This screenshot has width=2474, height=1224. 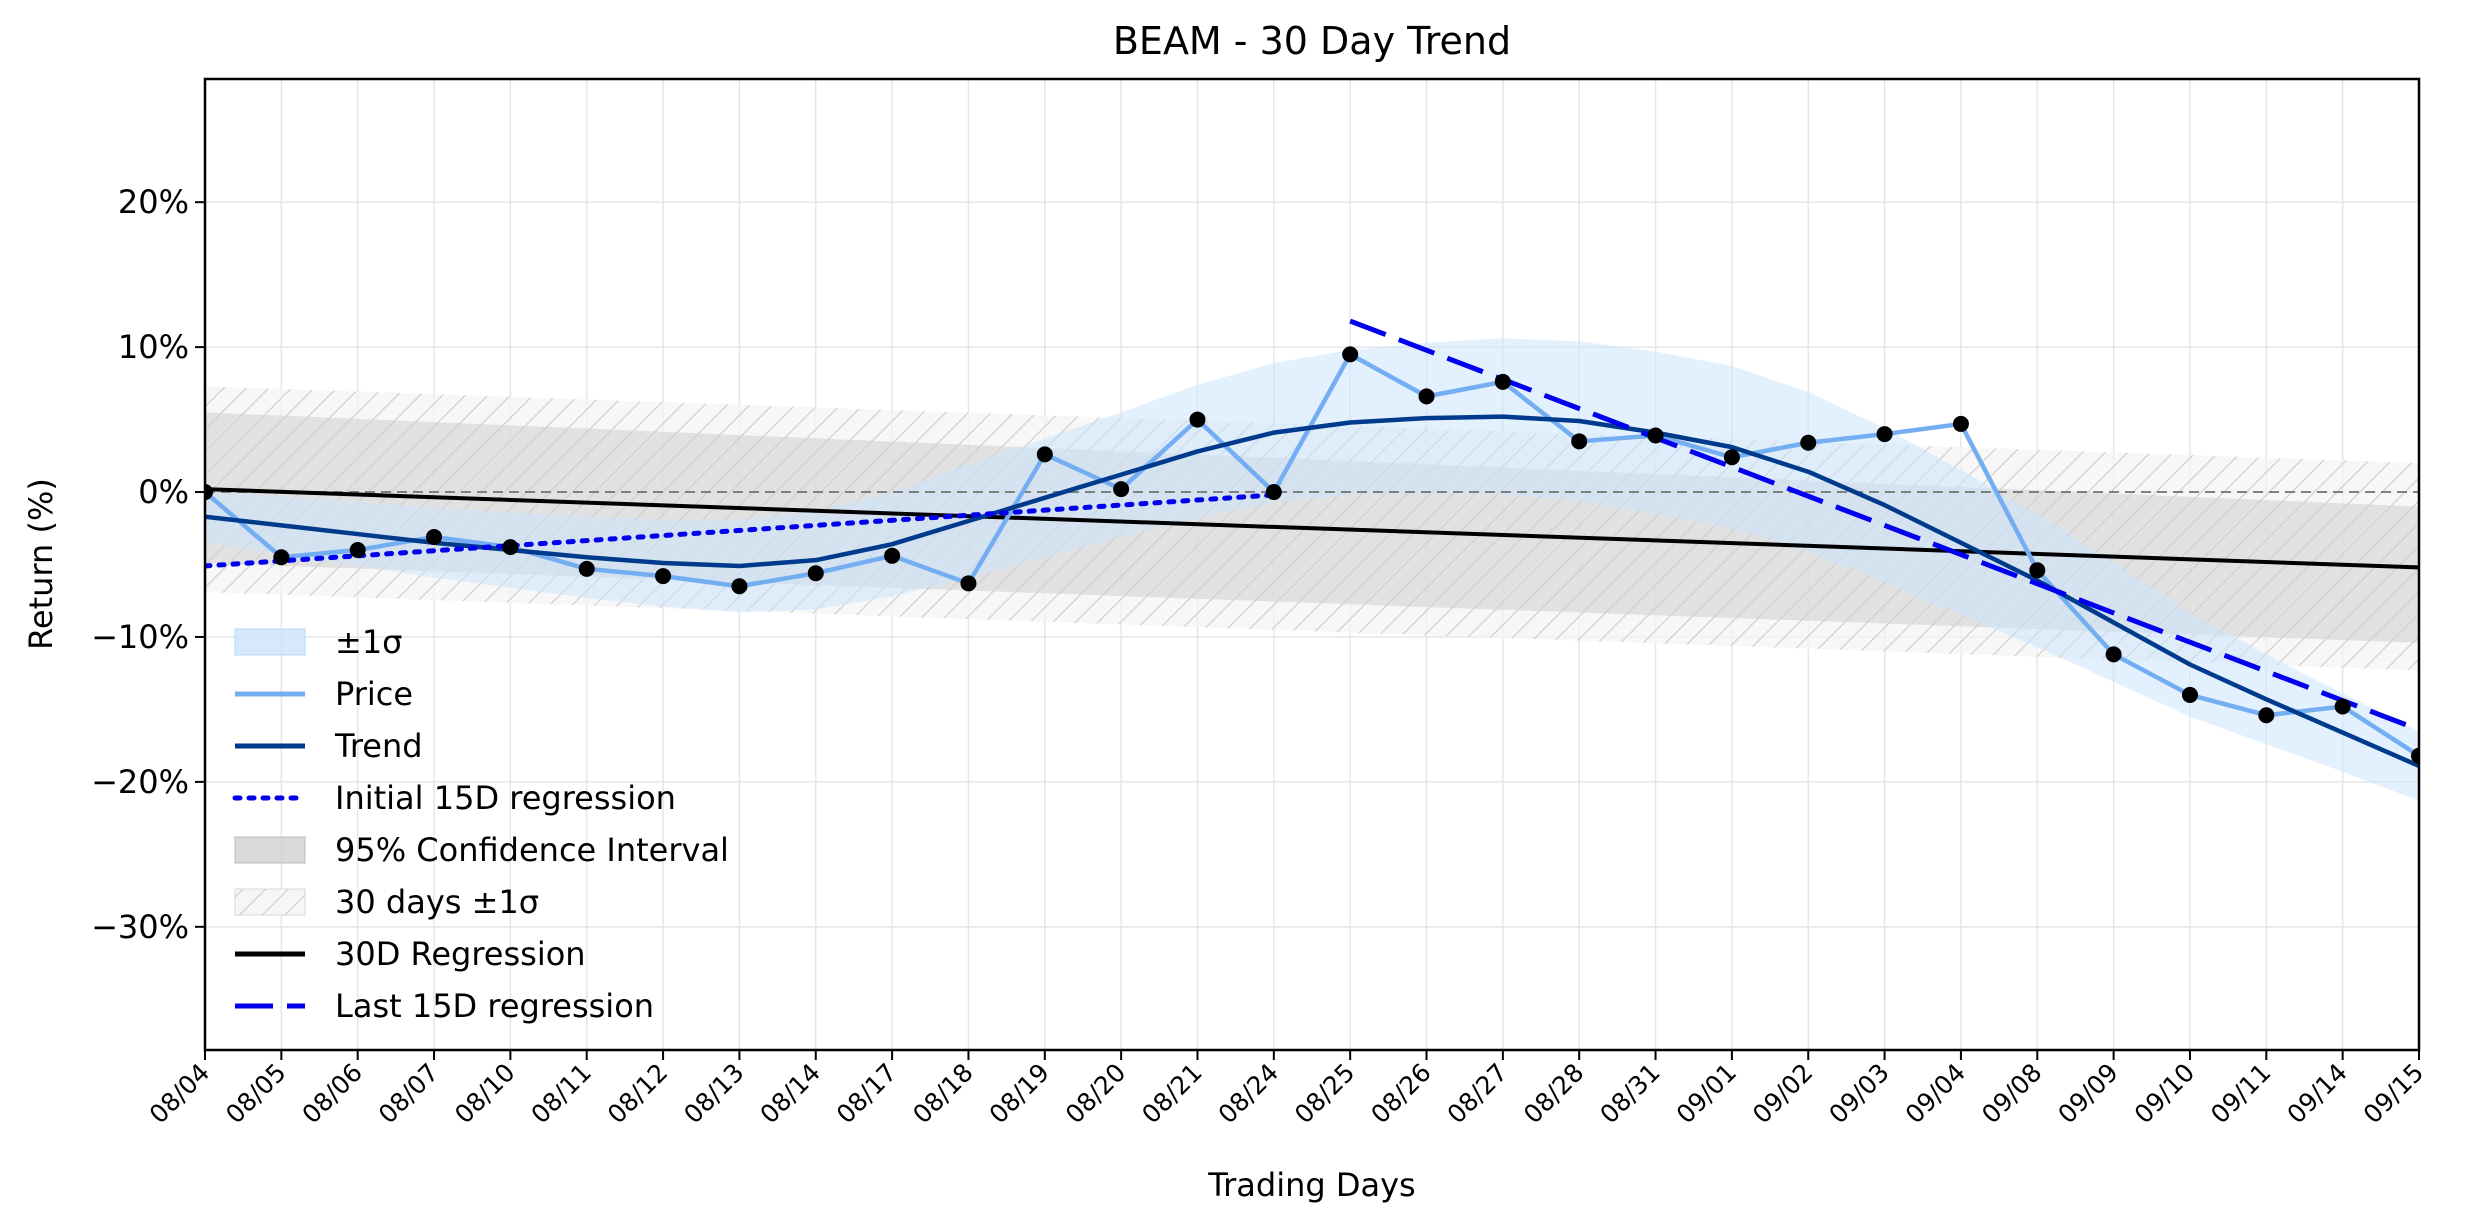 What do you see at coordinates (494, 1006) in the screenshot?
I see `legend-label: Last 15D regression` at bounding box center [494, 1006].